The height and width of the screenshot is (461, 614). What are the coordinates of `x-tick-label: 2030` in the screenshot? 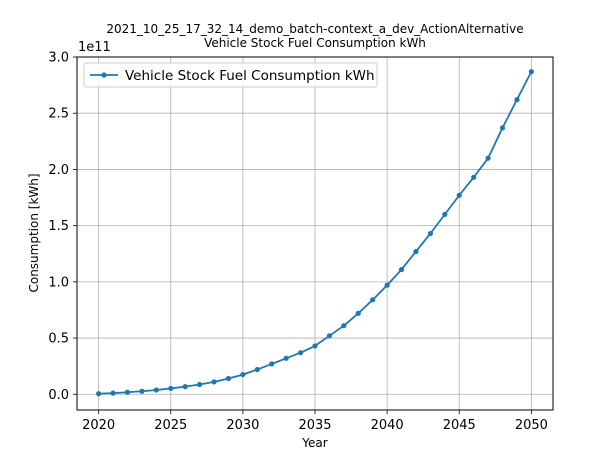 It's located at (242, 425).